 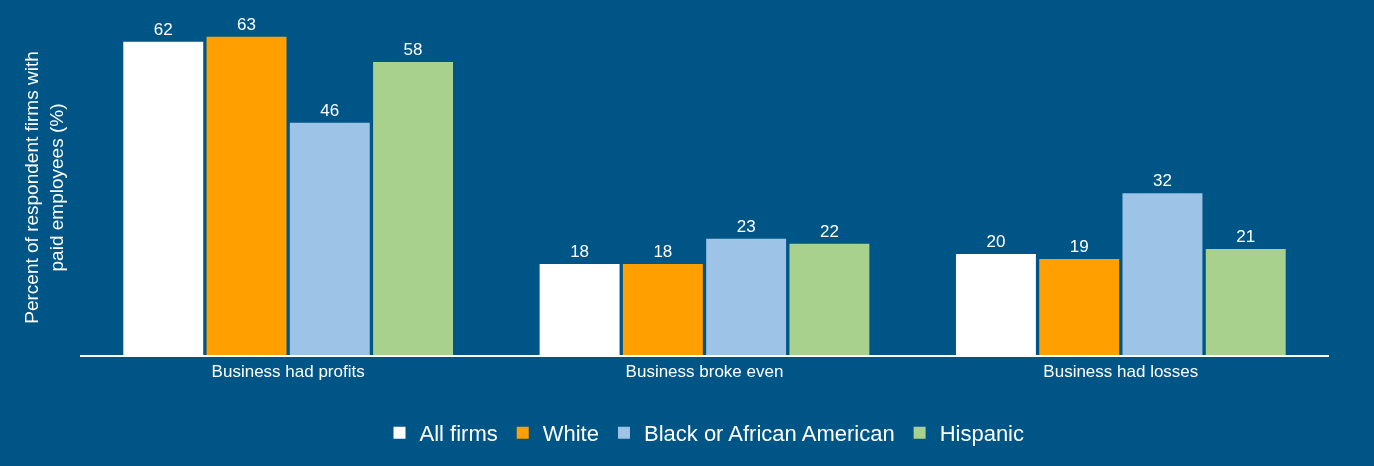 I want to click on data-label: 22, so click(x=829, y=231).